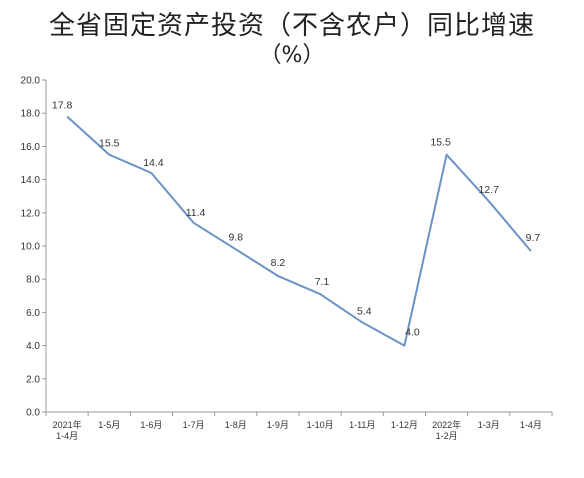 This screenshot has height=478, width=584. Describe the element at coordinates (33, 379) in the screenshot. I see `y-tick-label: 2.0` at that location.